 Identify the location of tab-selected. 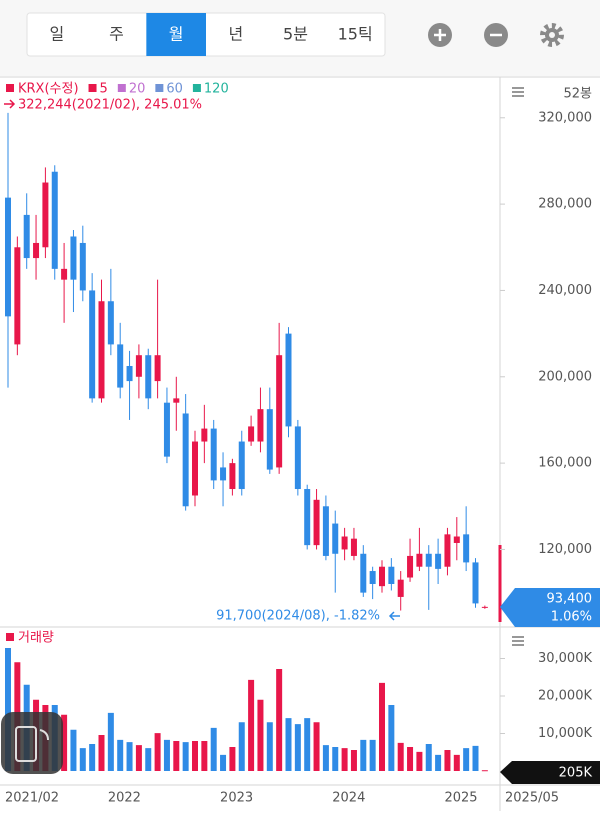
(176, 34).